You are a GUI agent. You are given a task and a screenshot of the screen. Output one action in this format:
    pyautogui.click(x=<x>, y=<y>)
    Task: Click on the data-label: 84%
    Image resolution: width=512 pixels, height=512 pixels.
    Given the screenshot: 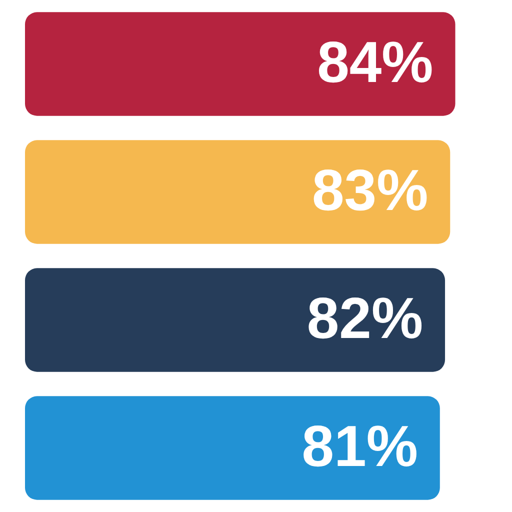 What is the action you would take?
    pyautogui.click(x=375, y=62)
    